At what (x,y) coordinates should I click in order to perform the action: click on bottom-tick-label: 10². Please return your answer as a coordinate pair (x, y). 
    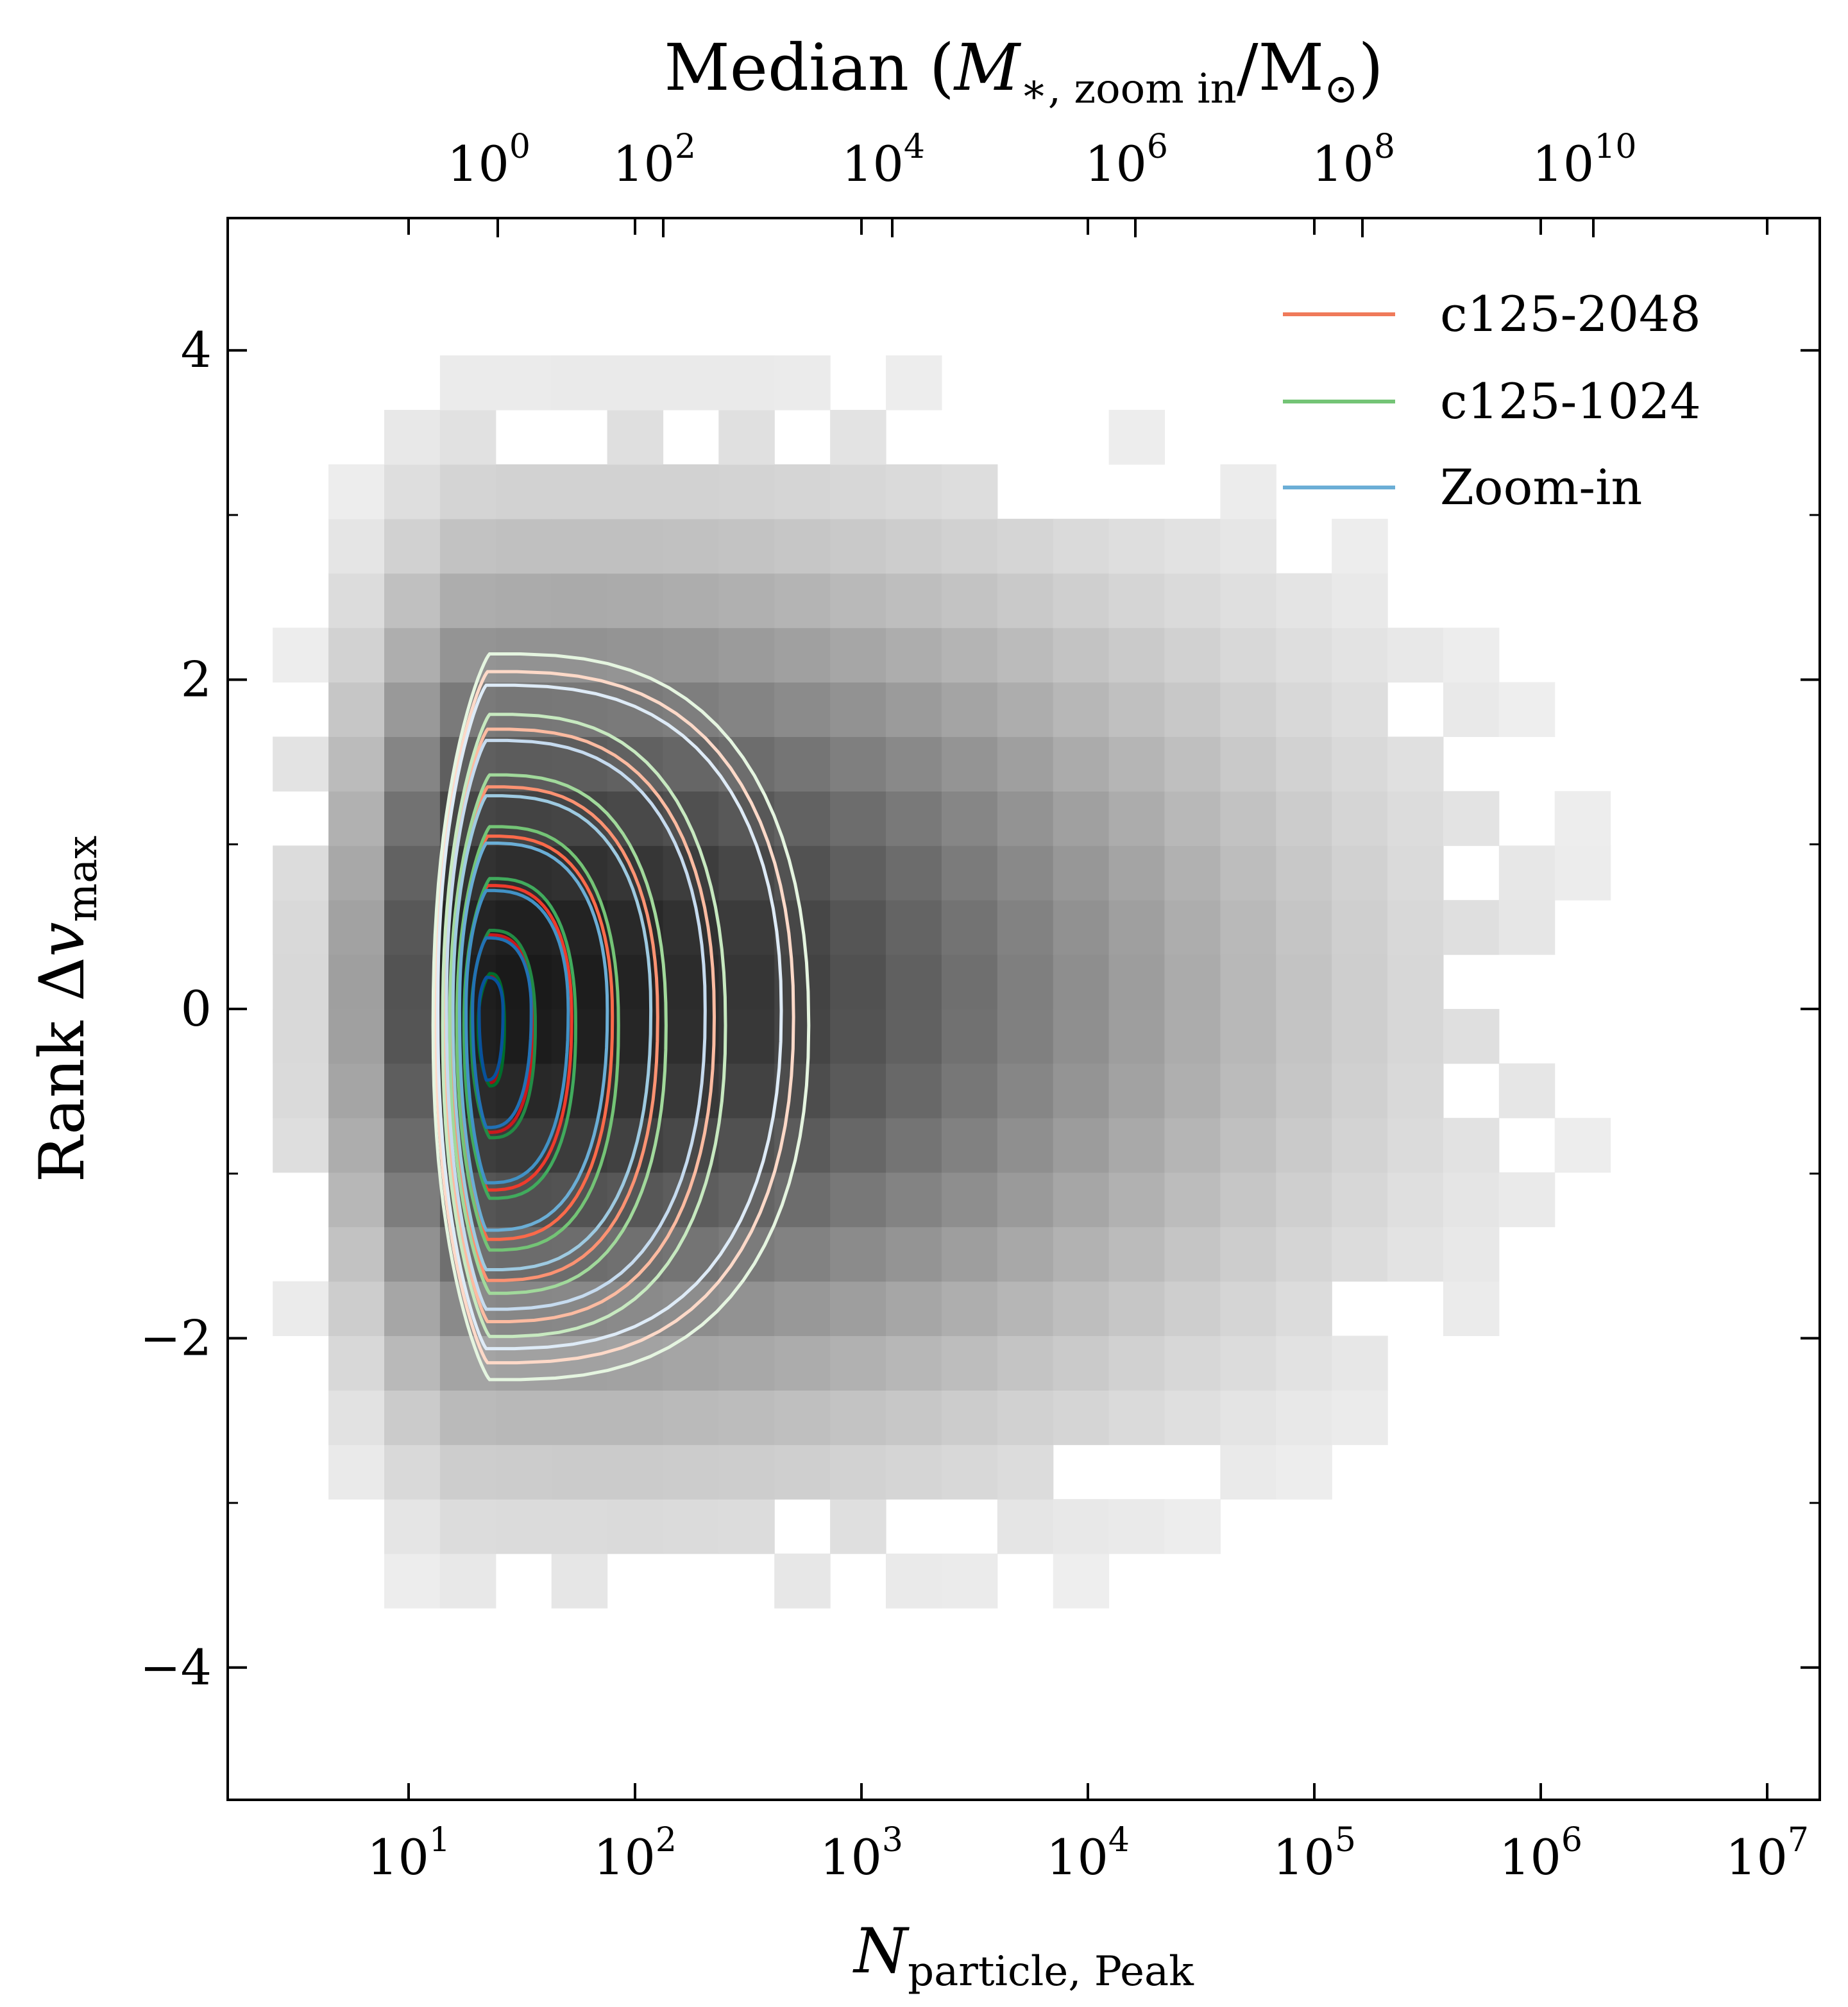
    Looking at the image, I should click on (635, 1854).